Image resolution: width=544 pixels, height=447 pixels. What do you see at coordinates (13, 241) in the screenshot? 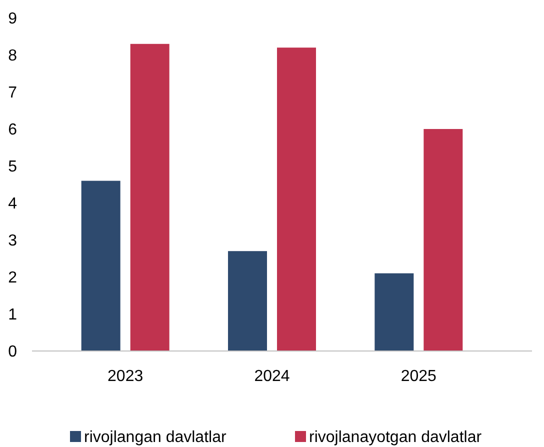
I see `y-tick-label: 3` at bounding box center [13, 241].